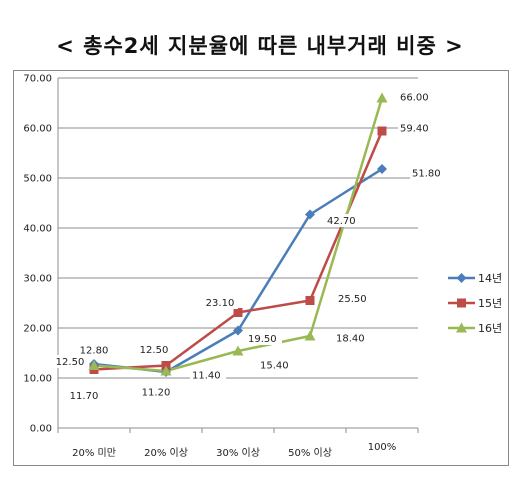 The height and width of the screenshot is (480, 520). Describe the element at coordinates (490, 278) in the screenshot. I see `legend-label: 14년` at that location.